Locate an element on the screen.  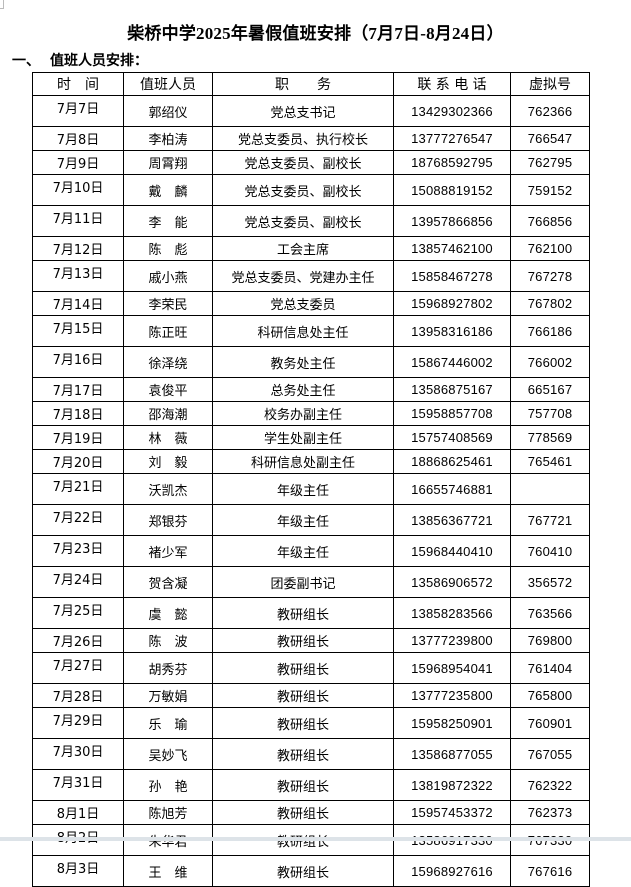
cell-date: 8月1日 is located at coordinates (78, 812).